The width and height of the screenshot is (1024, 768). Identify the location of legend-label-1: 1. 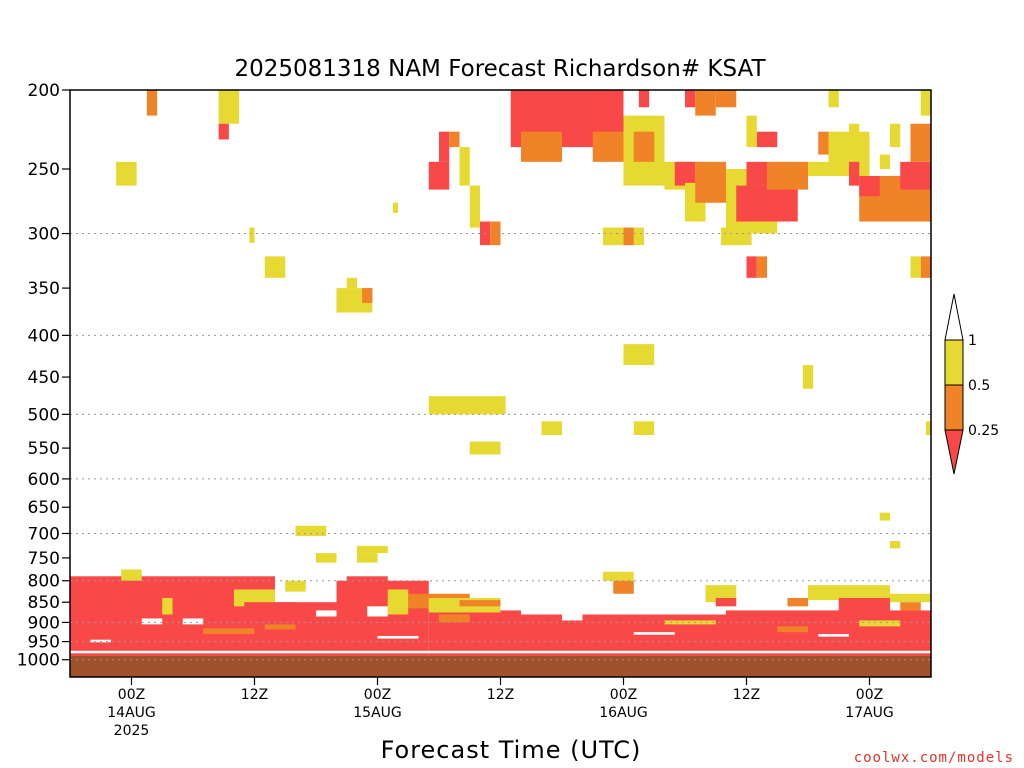
(972, 341).